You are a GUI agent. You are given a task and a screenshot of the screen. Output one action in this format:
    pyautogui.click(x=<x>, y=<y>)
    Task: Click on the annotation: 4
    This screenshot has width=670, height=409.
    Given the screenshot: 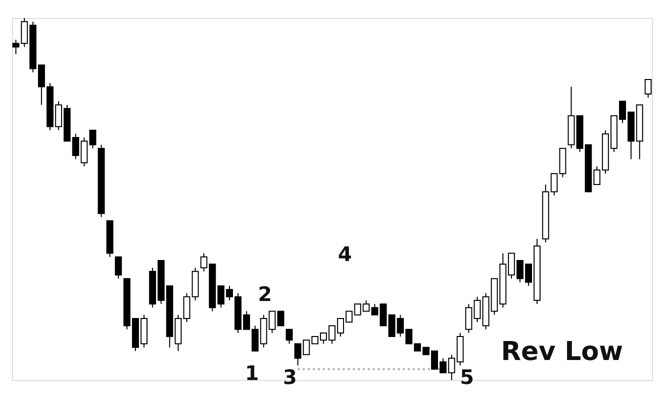 What is the action you would take?
    pyautogui.click(x=345, y=254)
    